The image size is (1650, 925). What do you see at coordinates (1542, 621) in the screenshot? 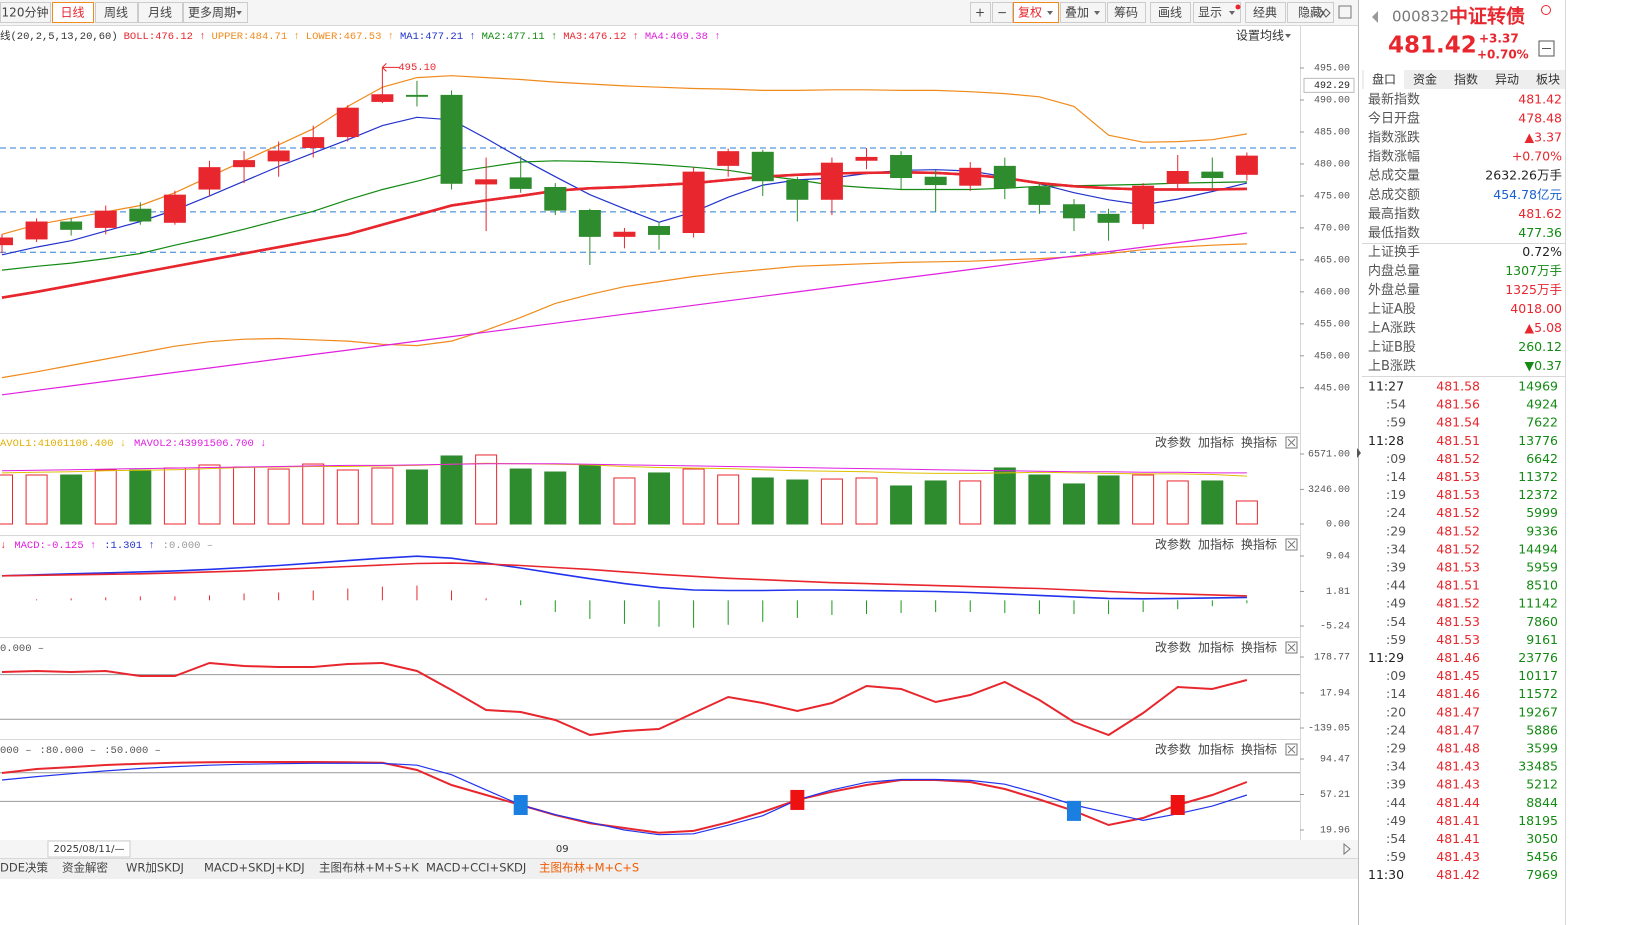
I see `tick-volume: 7860` at bounding box center [1542, 621].